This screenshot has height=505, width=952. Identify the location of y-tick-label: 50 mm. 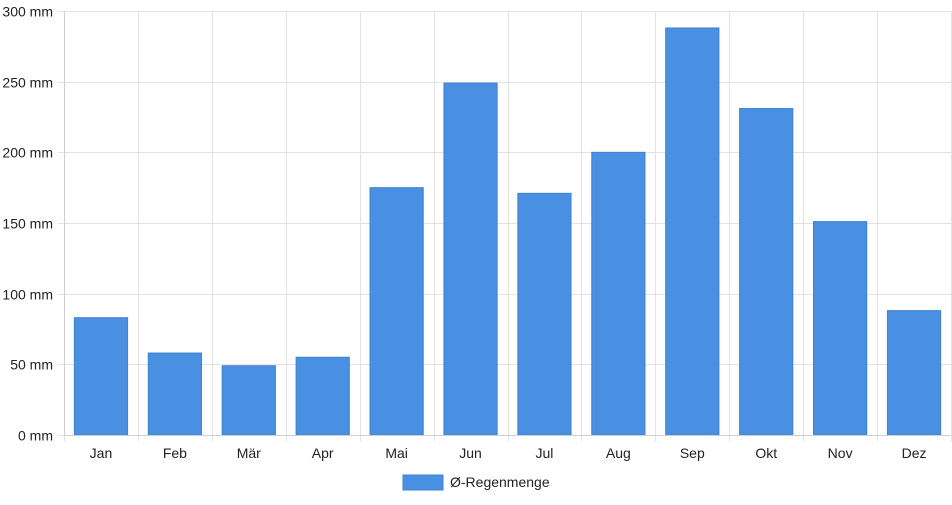
(31, 365).